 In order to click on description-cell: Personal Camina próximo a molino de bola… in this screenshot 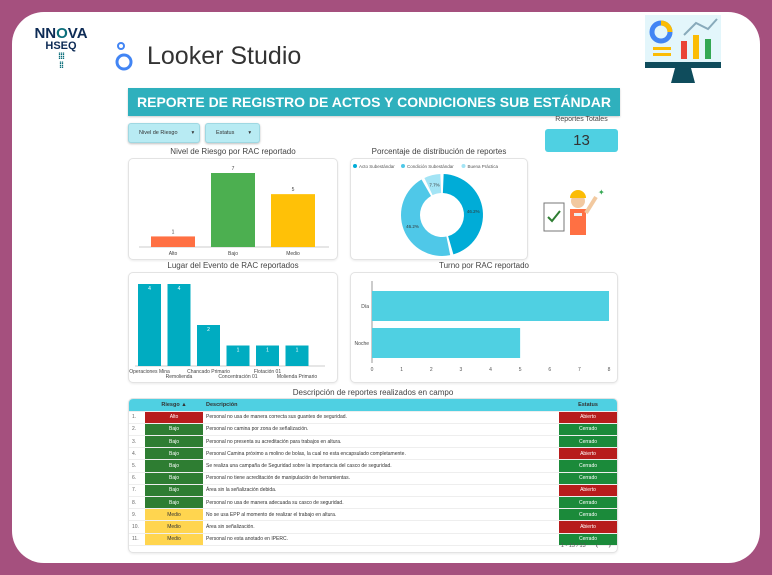, I will do `click(381, 454)`.